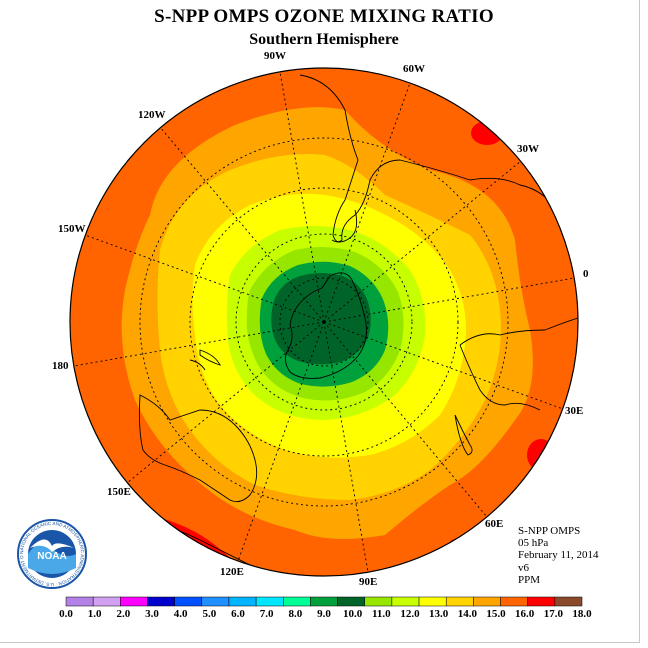  I want to click on noaa-logo-text: NOAA, so click(51, 556).